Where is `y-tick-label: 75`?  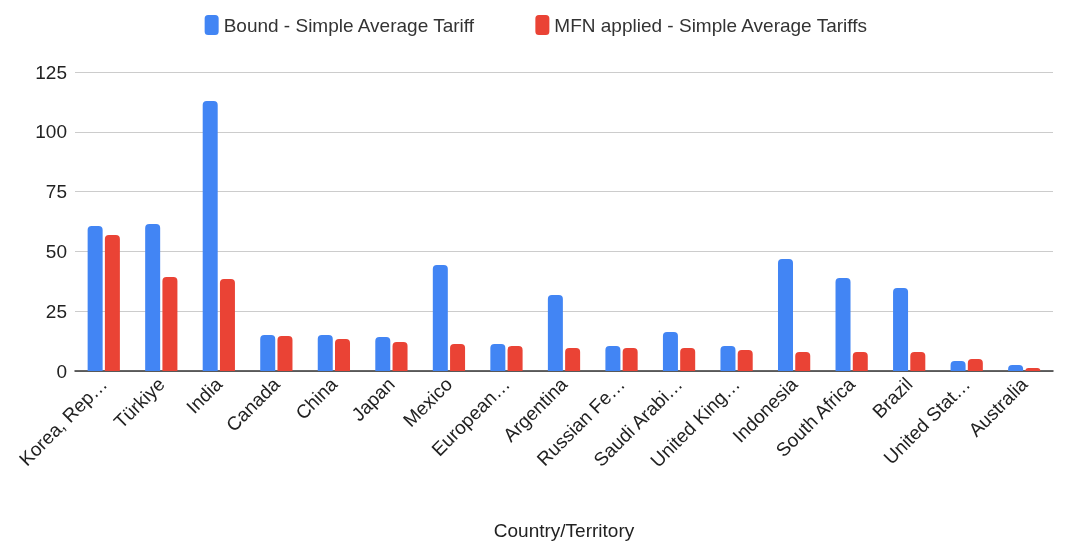
y-tick-label: 75 is located at coordinates (56, 192).